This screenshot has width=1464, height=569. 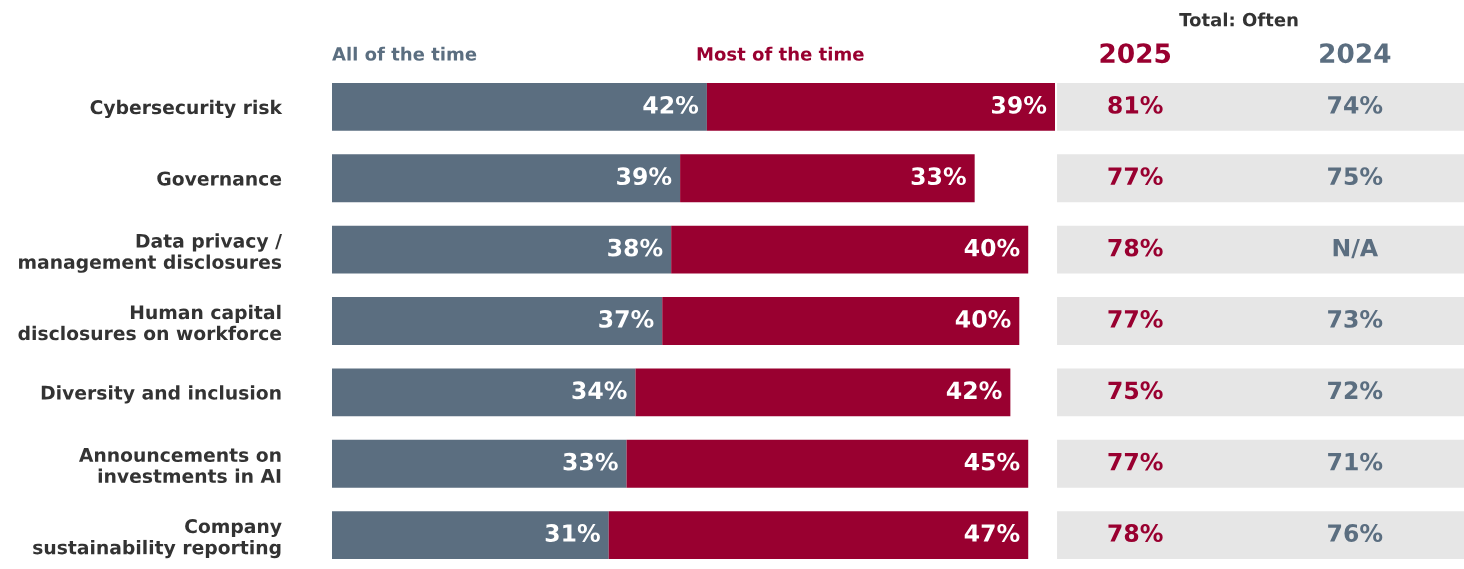 What do you see at coordinates (186, 109) in the screenshot?
I see `y-tick-label: Cybersecurity risk` at bounding box center [186, 109].